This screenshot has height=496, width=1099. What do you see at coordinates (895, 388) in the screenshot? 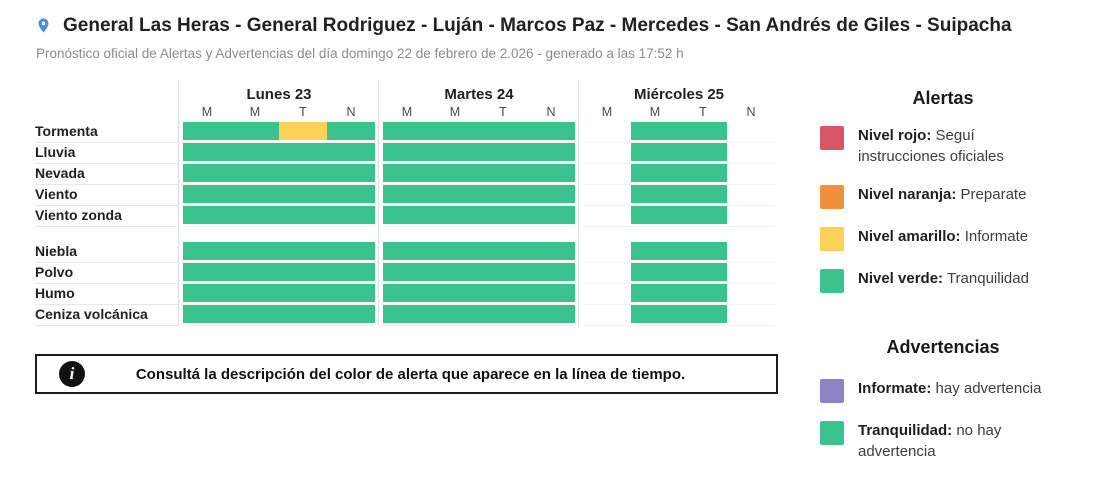
I see `legend-item-name: Informate:` at bounding box center [895, 388].